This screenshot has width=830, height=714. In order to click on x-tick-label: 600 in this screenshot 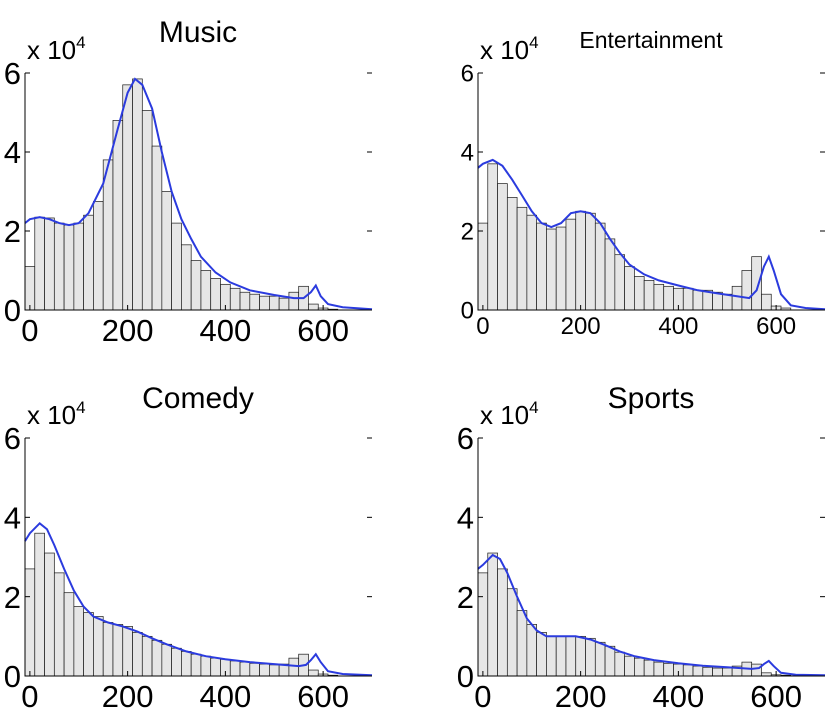, I will do `click(776, 696)`.